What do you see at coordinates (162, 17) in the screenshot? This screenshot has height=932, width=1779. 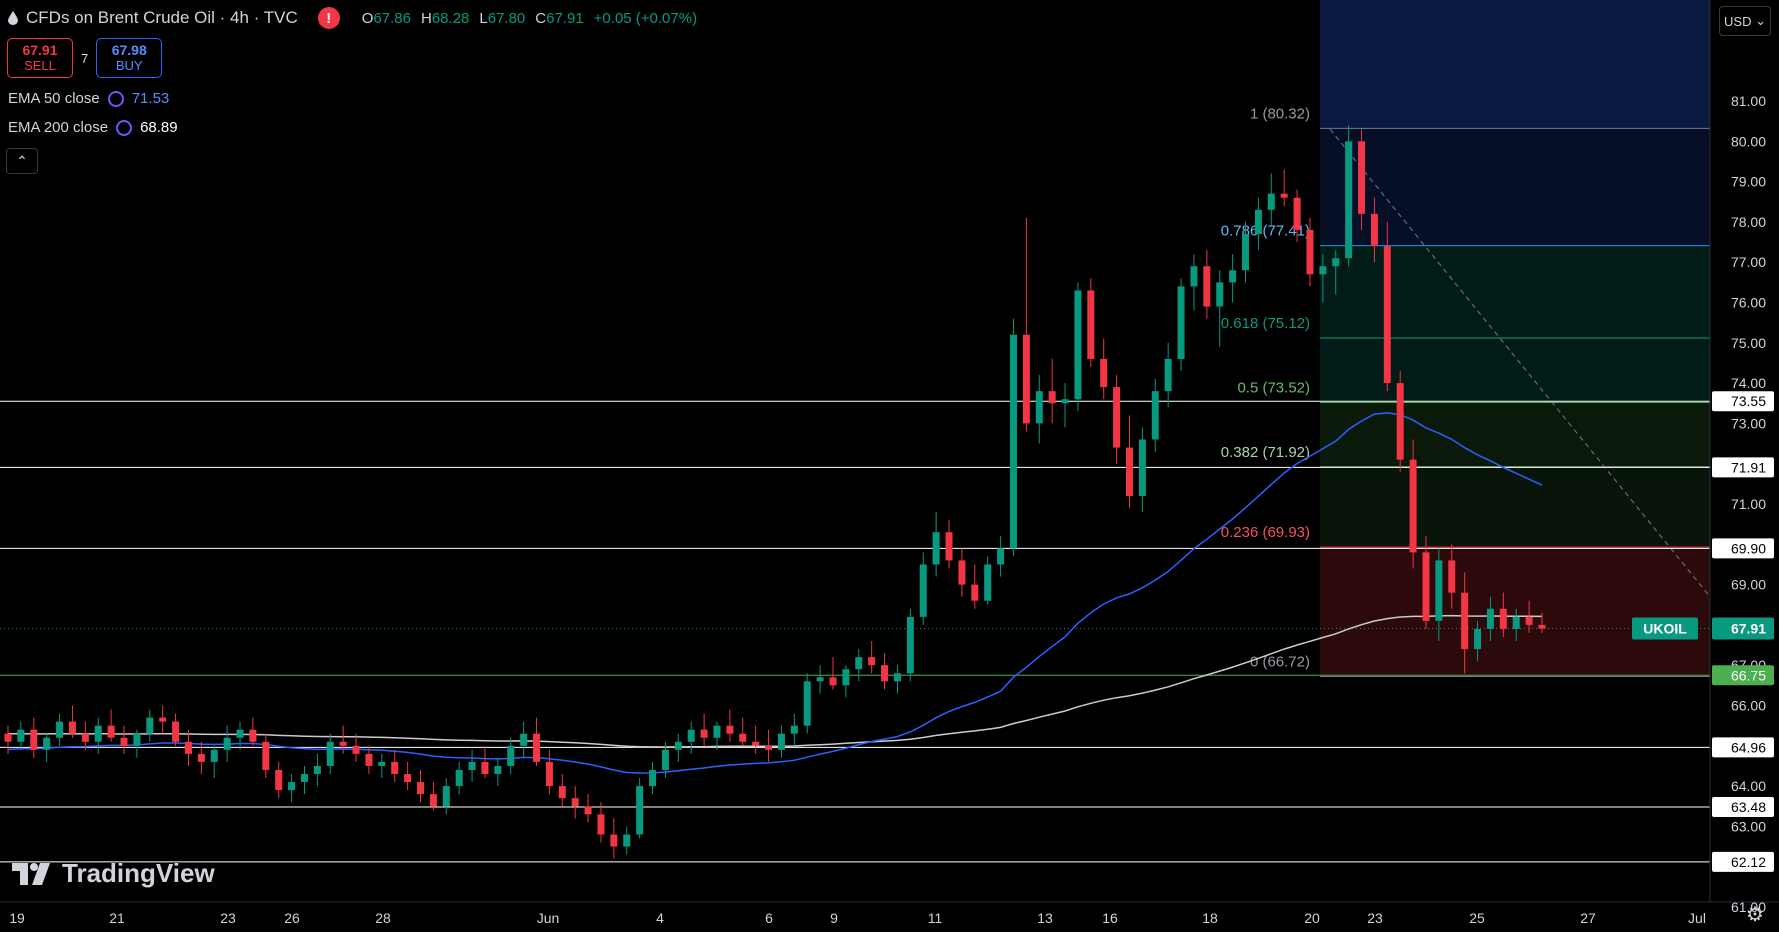 I see `symbol-title: CFDs on Brent Crude Oil · 4h · TVC` at bounding box center [162, 17].